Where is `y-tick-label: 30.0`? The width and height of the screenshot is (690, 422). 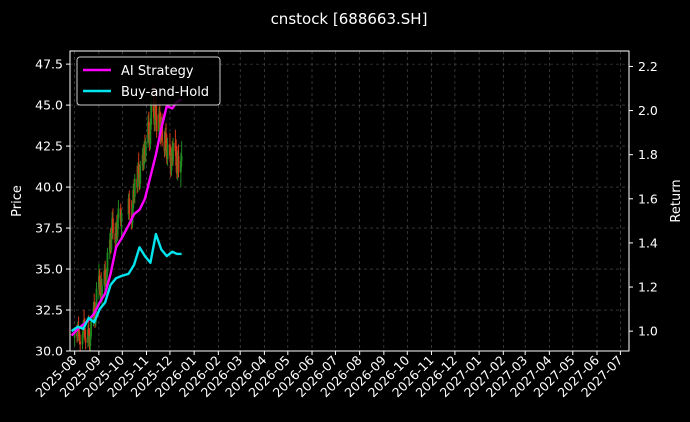
y-tick-label: 30.0 is located at coordinates (49, 351).